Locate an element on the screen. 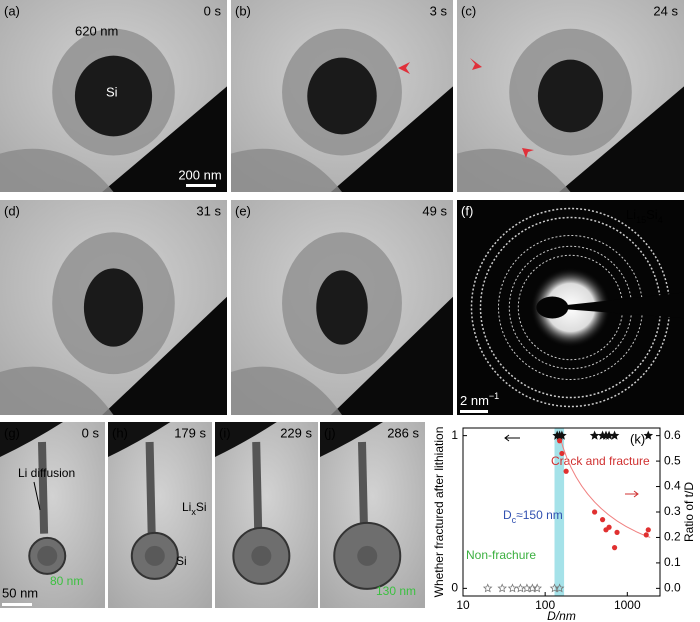 Image resolution: width=700 pixels, height=622 pixels. size-label: 620 nm is located at coordinates (96, 30).